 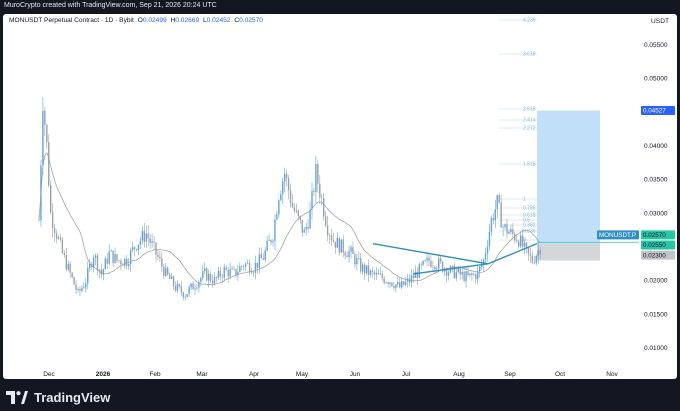 I want to click on trendline-upper, so click(x=430, y=253).